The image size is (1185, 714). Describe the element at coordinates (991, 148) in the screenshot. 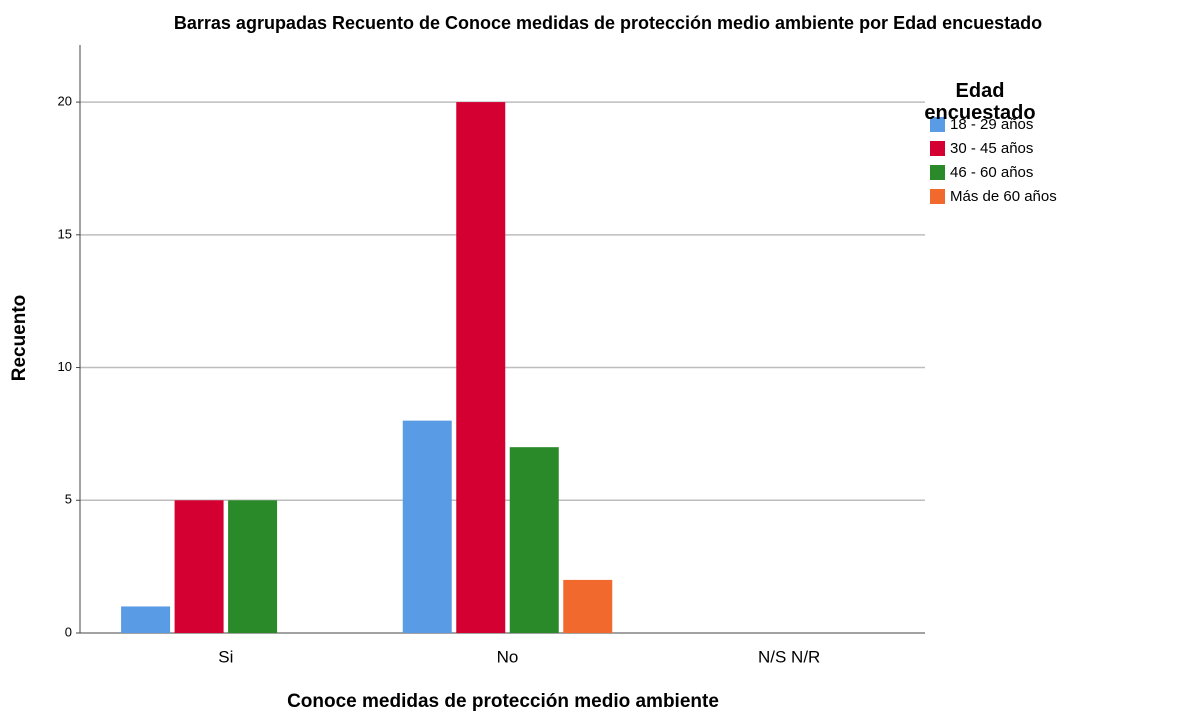

I see `legend-label: 30 - 45 años` at that location.